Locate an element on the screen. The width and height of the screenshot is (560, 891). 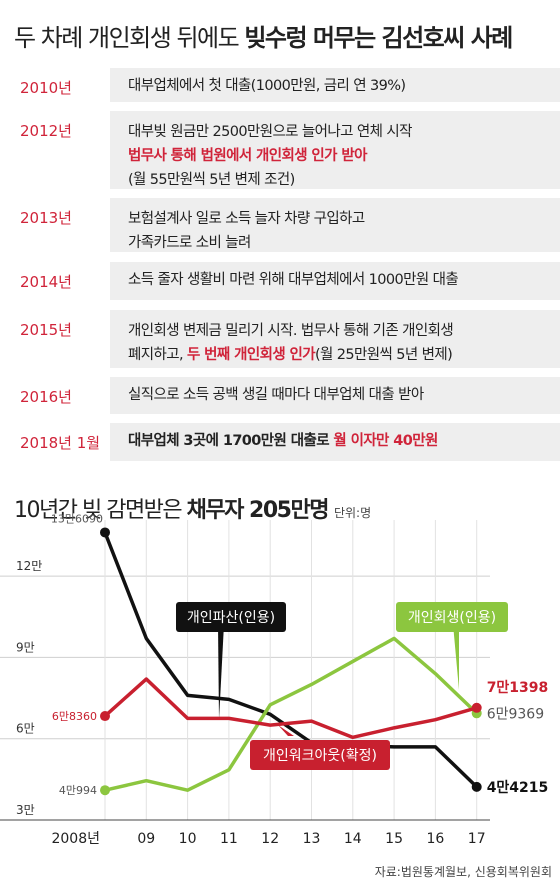
timeline-year: 2014년 is located at coordinates (55, 281).